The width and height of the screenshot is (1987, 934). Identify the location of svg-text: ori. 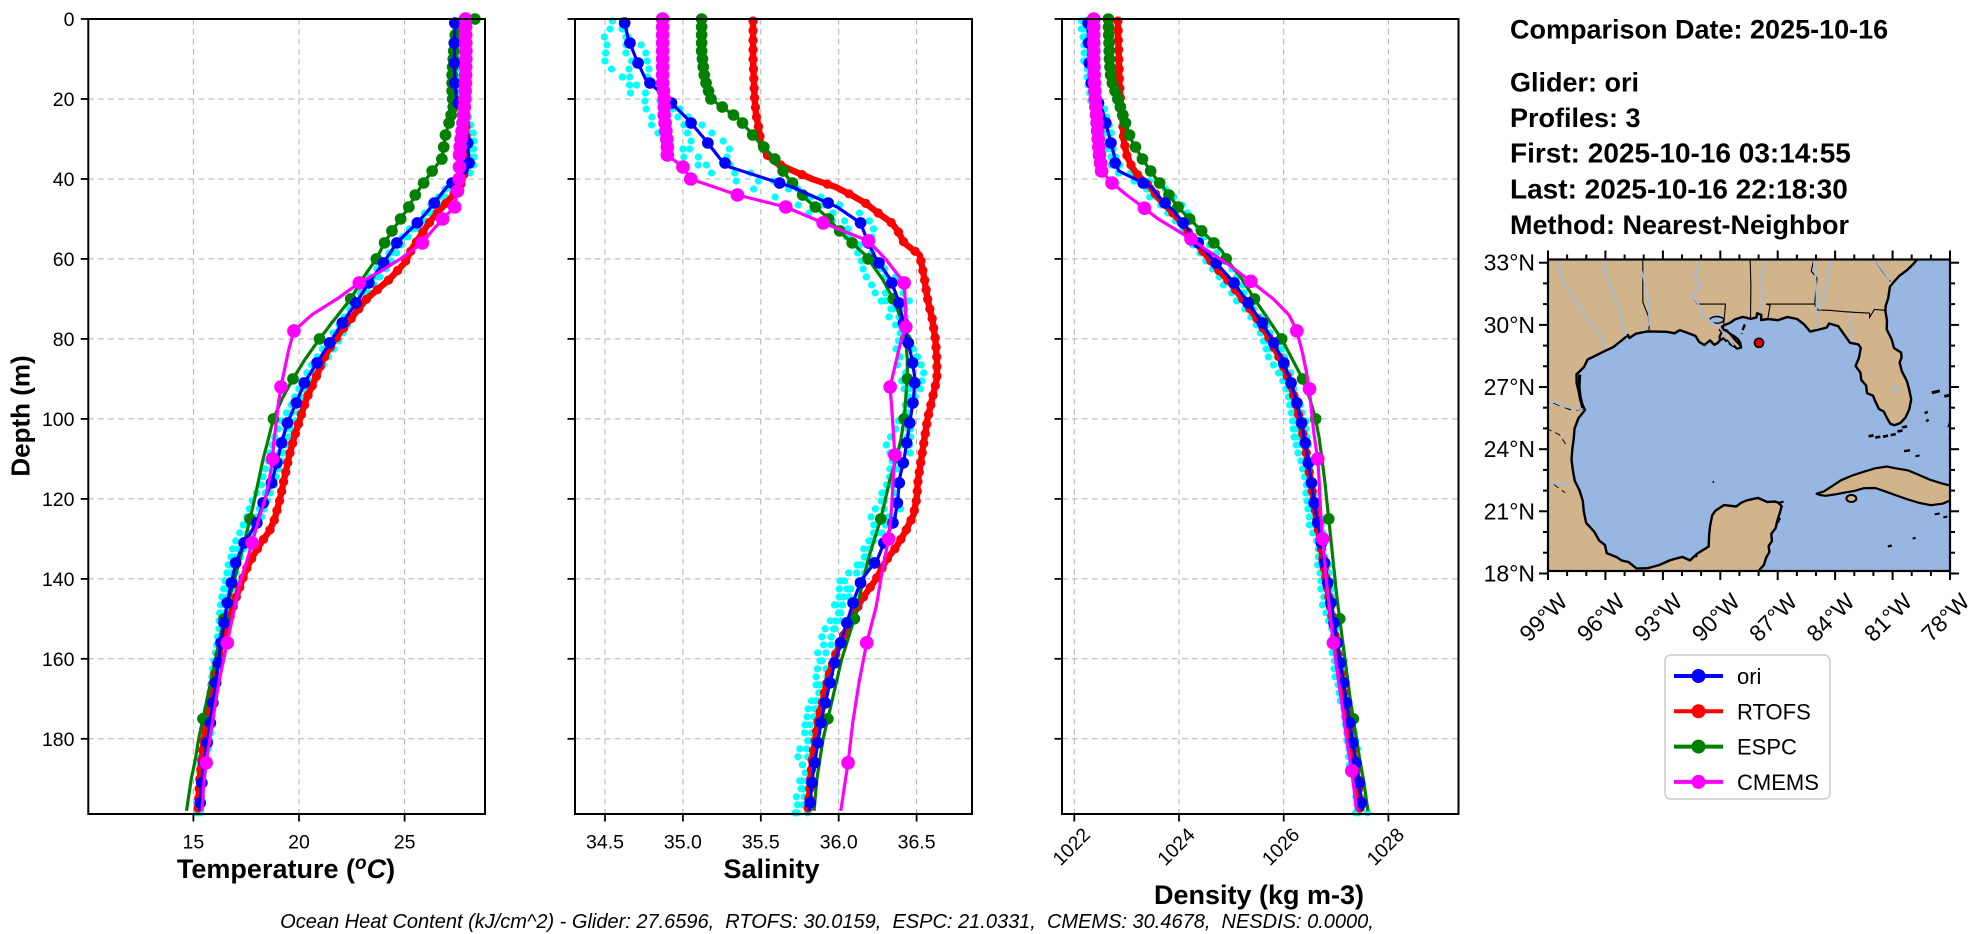
(1749, 676).